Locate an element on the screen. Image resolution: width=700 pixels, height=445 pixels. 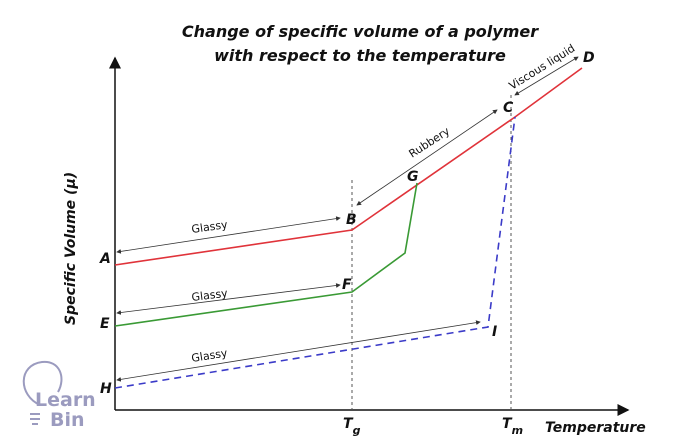
label-glassy-2: Glassy is located at coordinates (210, 295).